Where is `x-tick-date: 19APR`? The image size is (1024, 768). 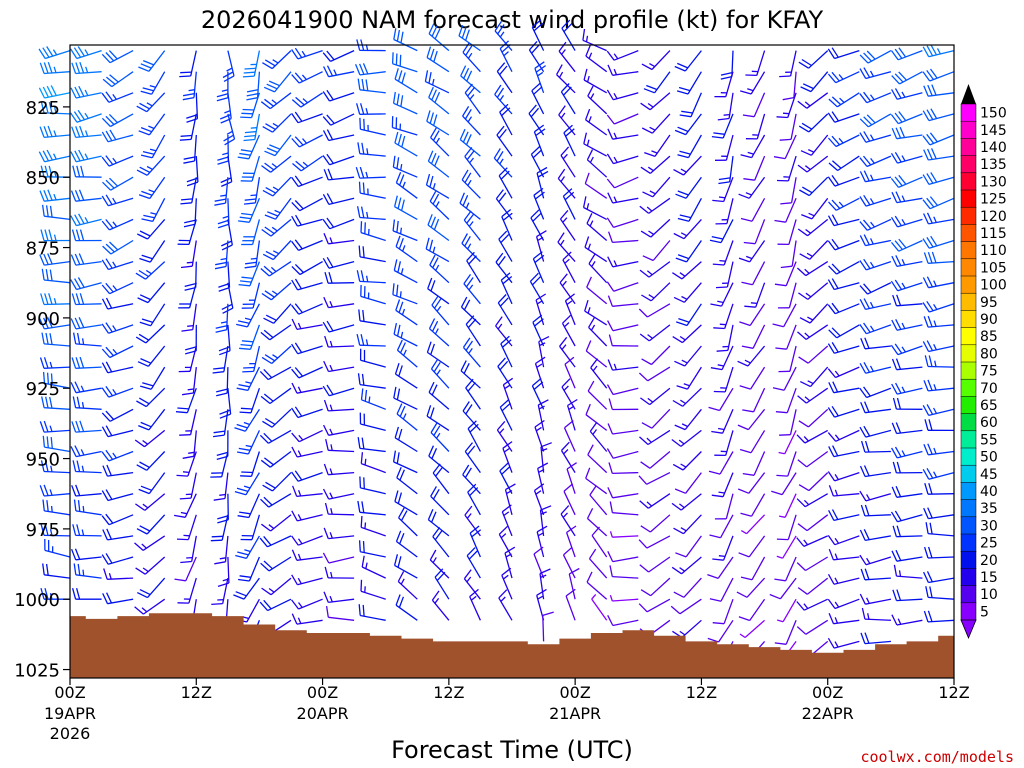
x-tick-date: 19APR is located at coordinates (70, 713).